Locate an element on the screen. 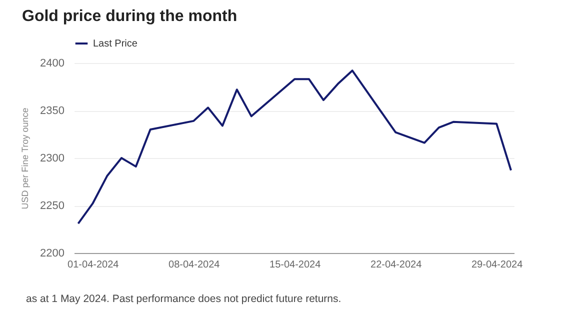  x-tick-label: 29-04-2024 is located at coordinates (497, 265).